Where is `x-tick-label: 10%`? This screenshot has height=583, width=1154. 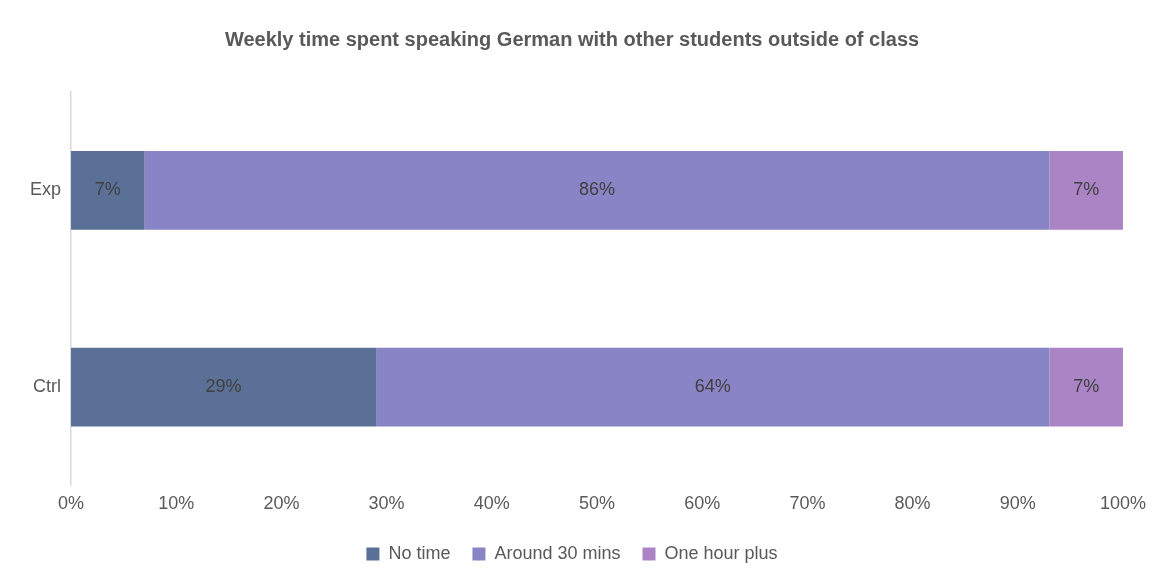
x-tick-label: 10% is located at coordinates (176, 503).